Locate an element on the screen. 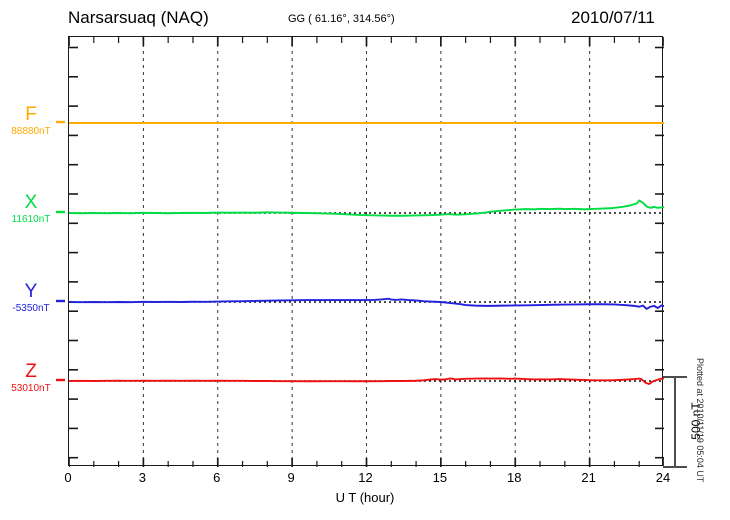 The height and width of the screenshot is (520, 730). x-tick-label: 12 is located at coordinates (365, 477).